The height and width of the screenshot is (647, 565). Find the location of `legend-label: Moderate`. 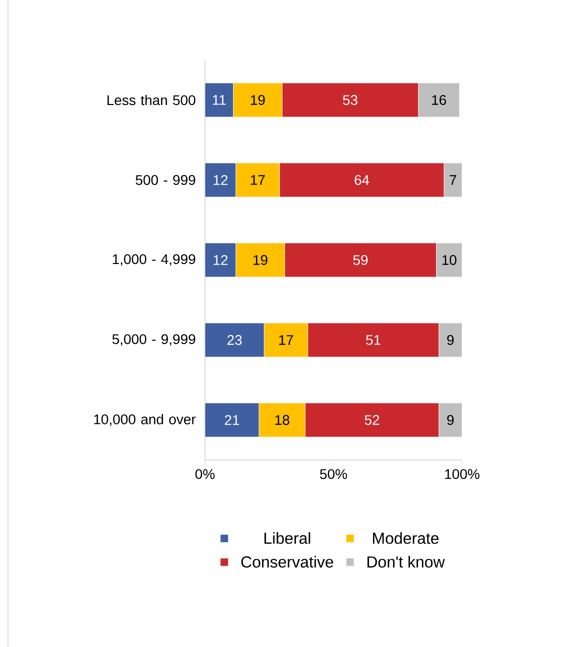

legend-label: Moderate is located at coordinates (406, 538).